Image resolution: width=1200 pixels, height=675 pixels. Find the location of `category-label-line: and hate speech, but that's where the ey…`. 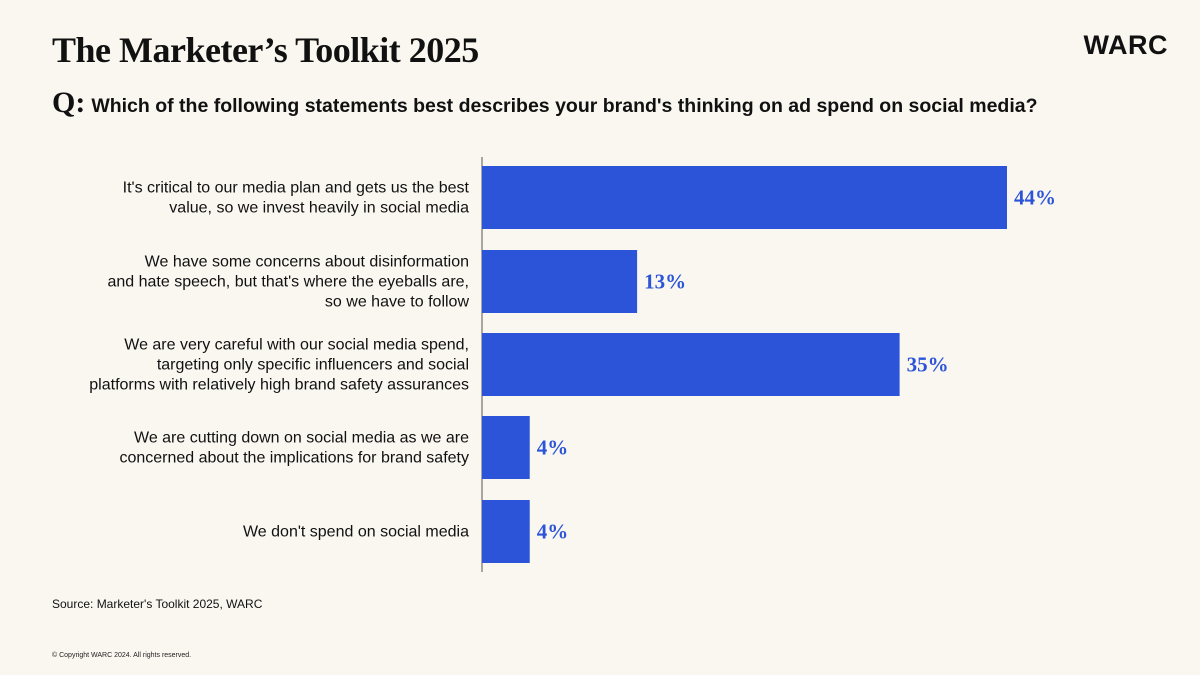

category-label-line: and hate speech, but that's where the ey… is located at coordinates (288, 282).